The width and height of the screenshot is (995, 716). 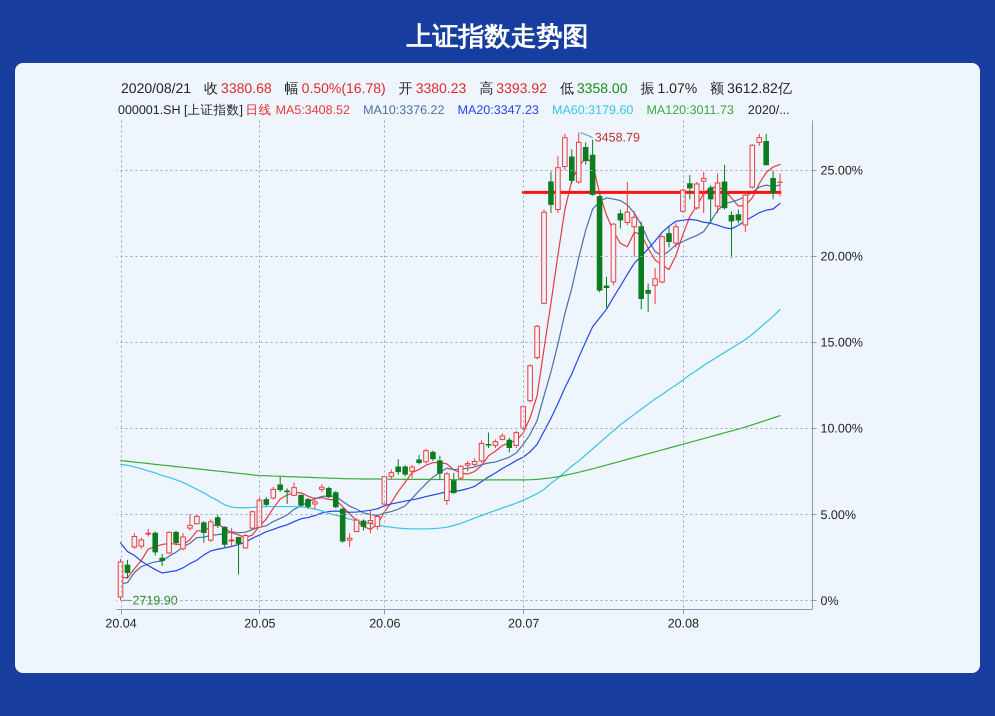 What do you see at coordinates (617, 137) in the screenshot?
I see `annotation: 3458.79` at bounding box center [617, 137].